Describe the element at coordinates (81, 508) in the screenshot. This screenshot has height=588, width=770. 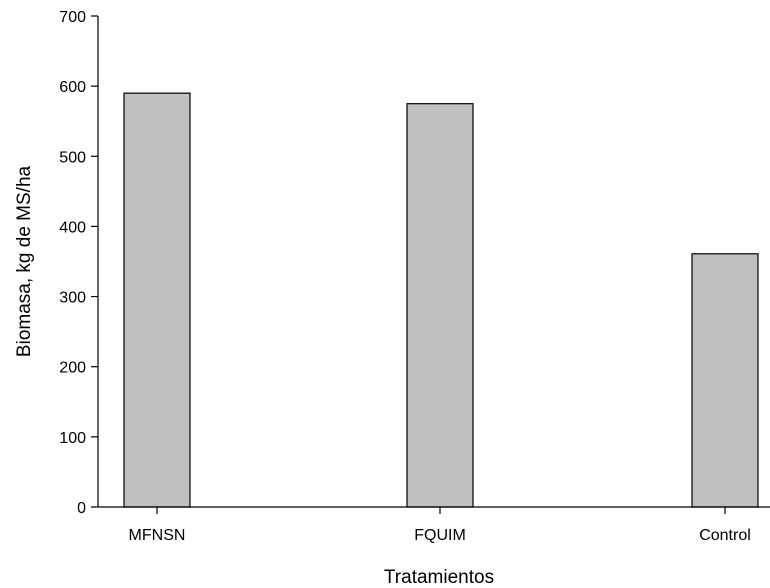
I see `y-tick-label-0: 0` at that location.